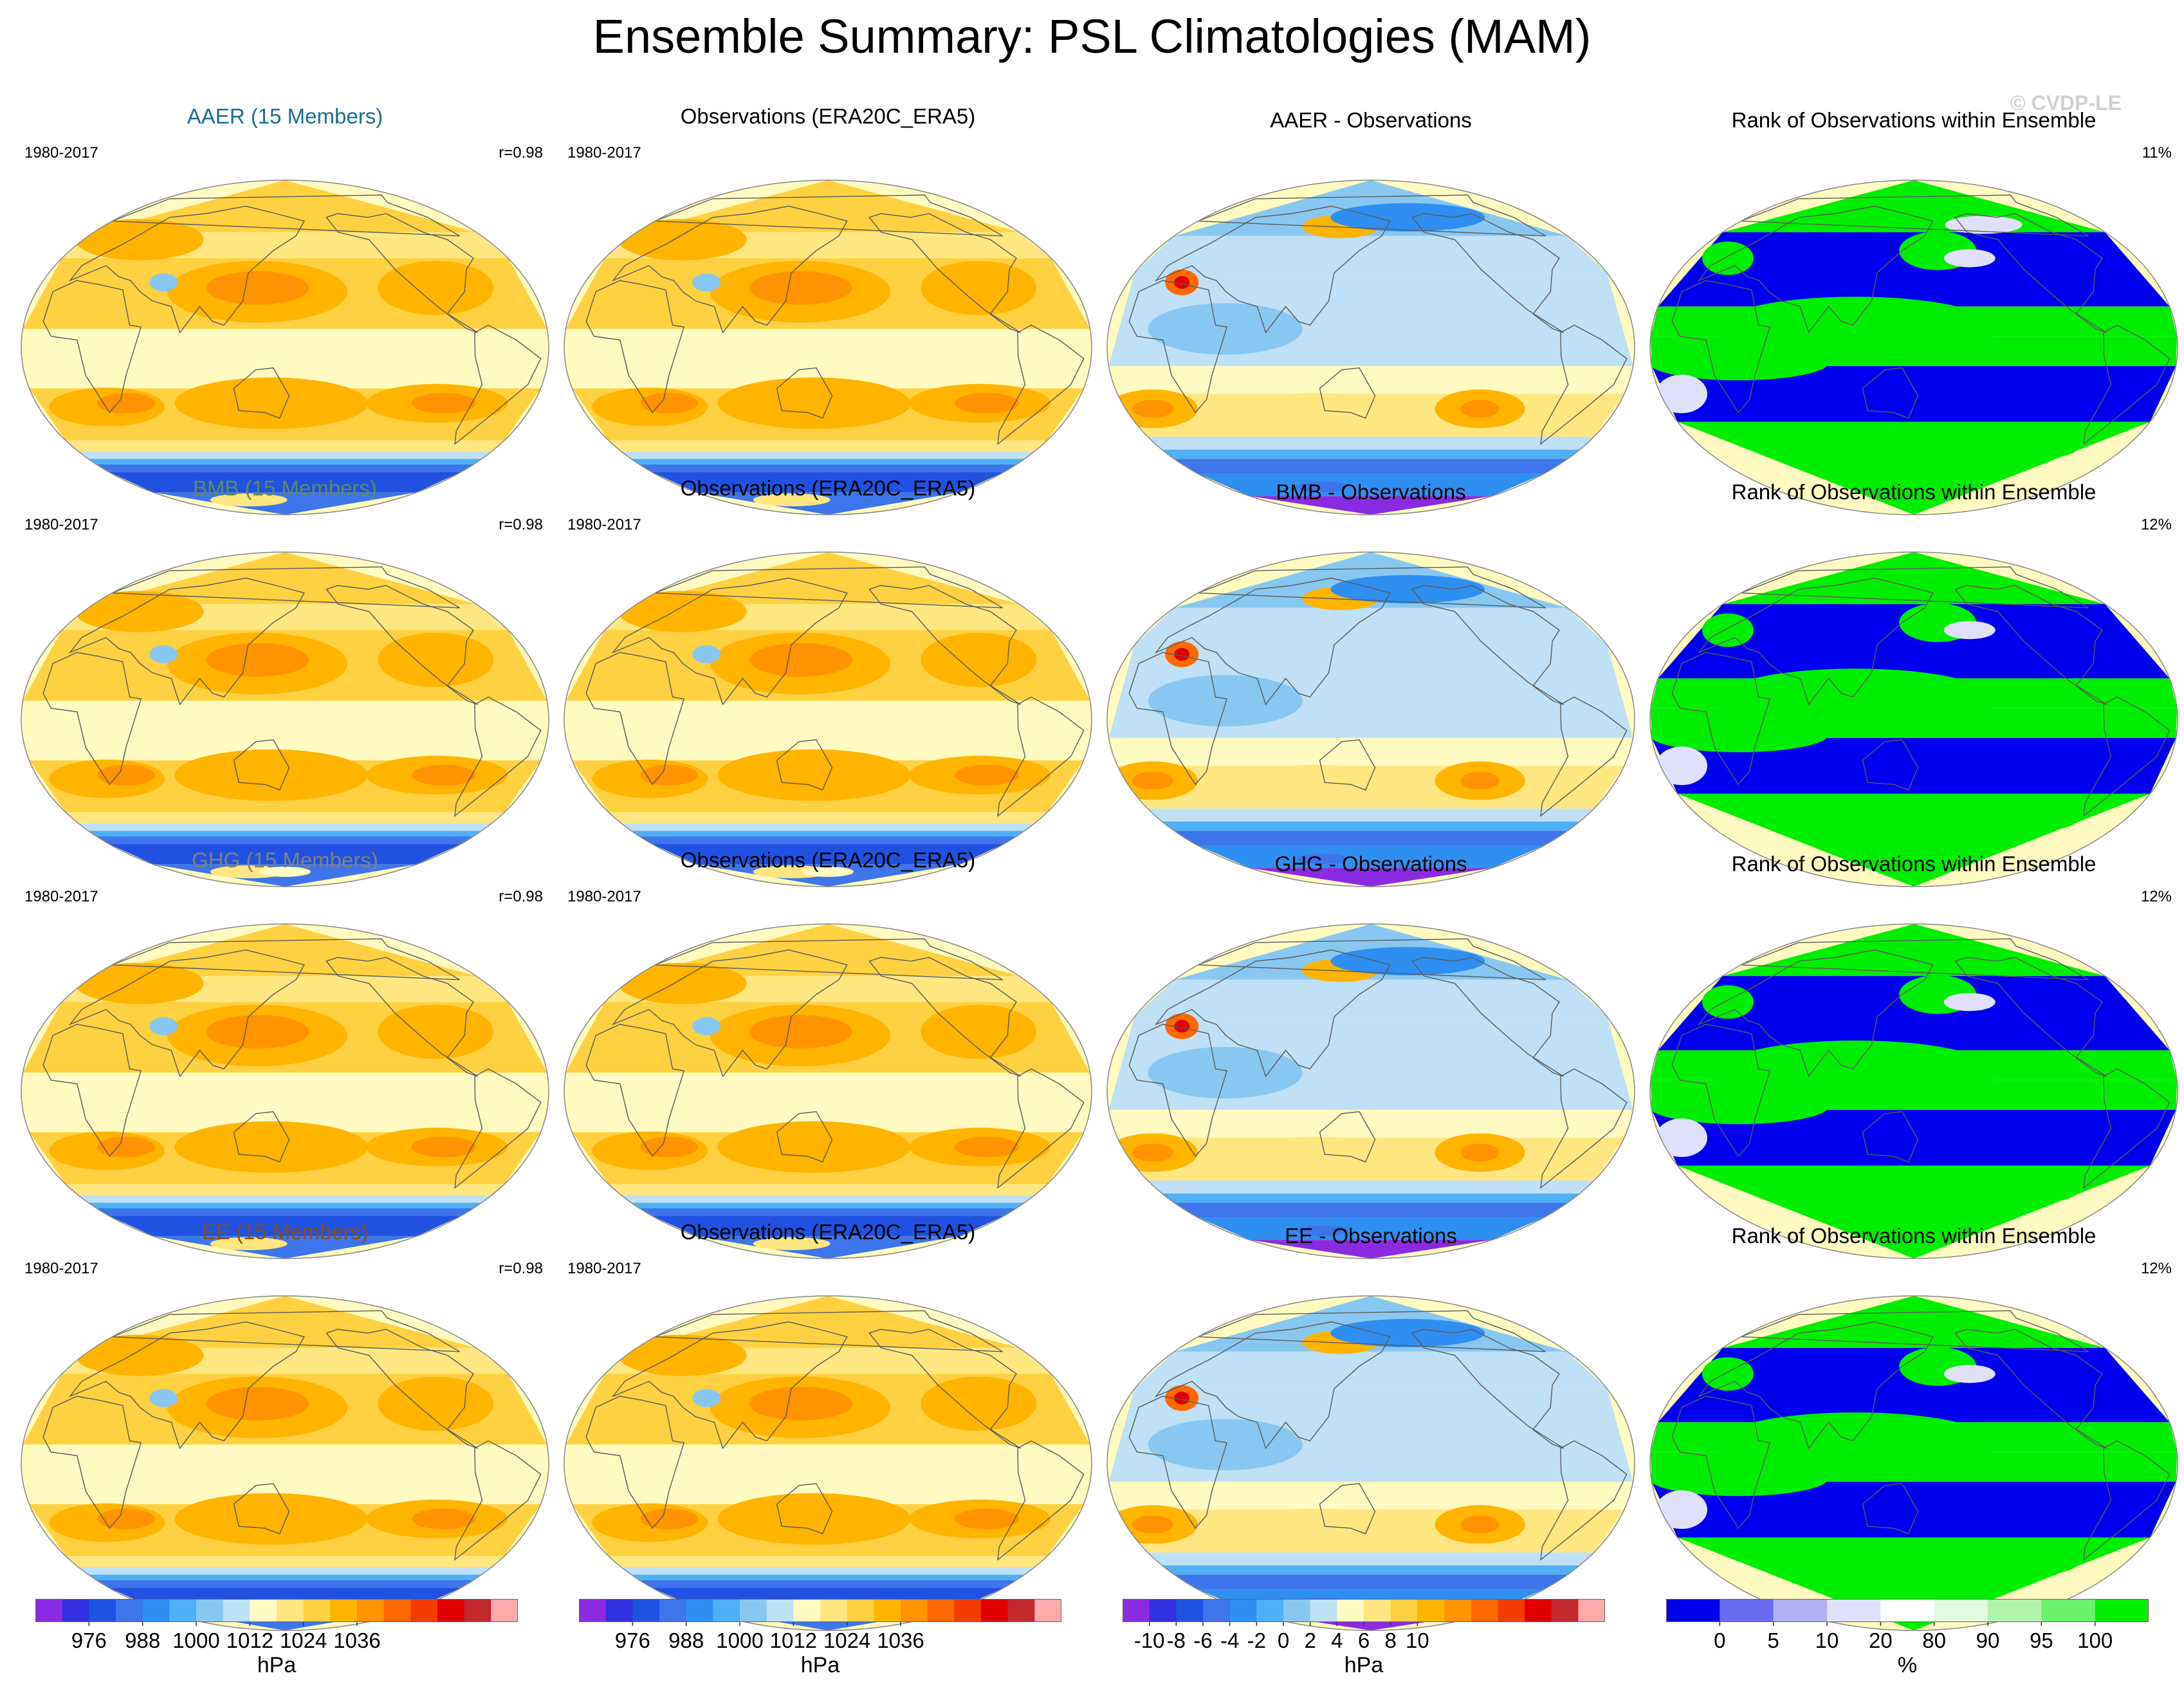 The image size is (2184, 1689). I want to click on colorbar-tick-label: -10, so click(1150, 1640).